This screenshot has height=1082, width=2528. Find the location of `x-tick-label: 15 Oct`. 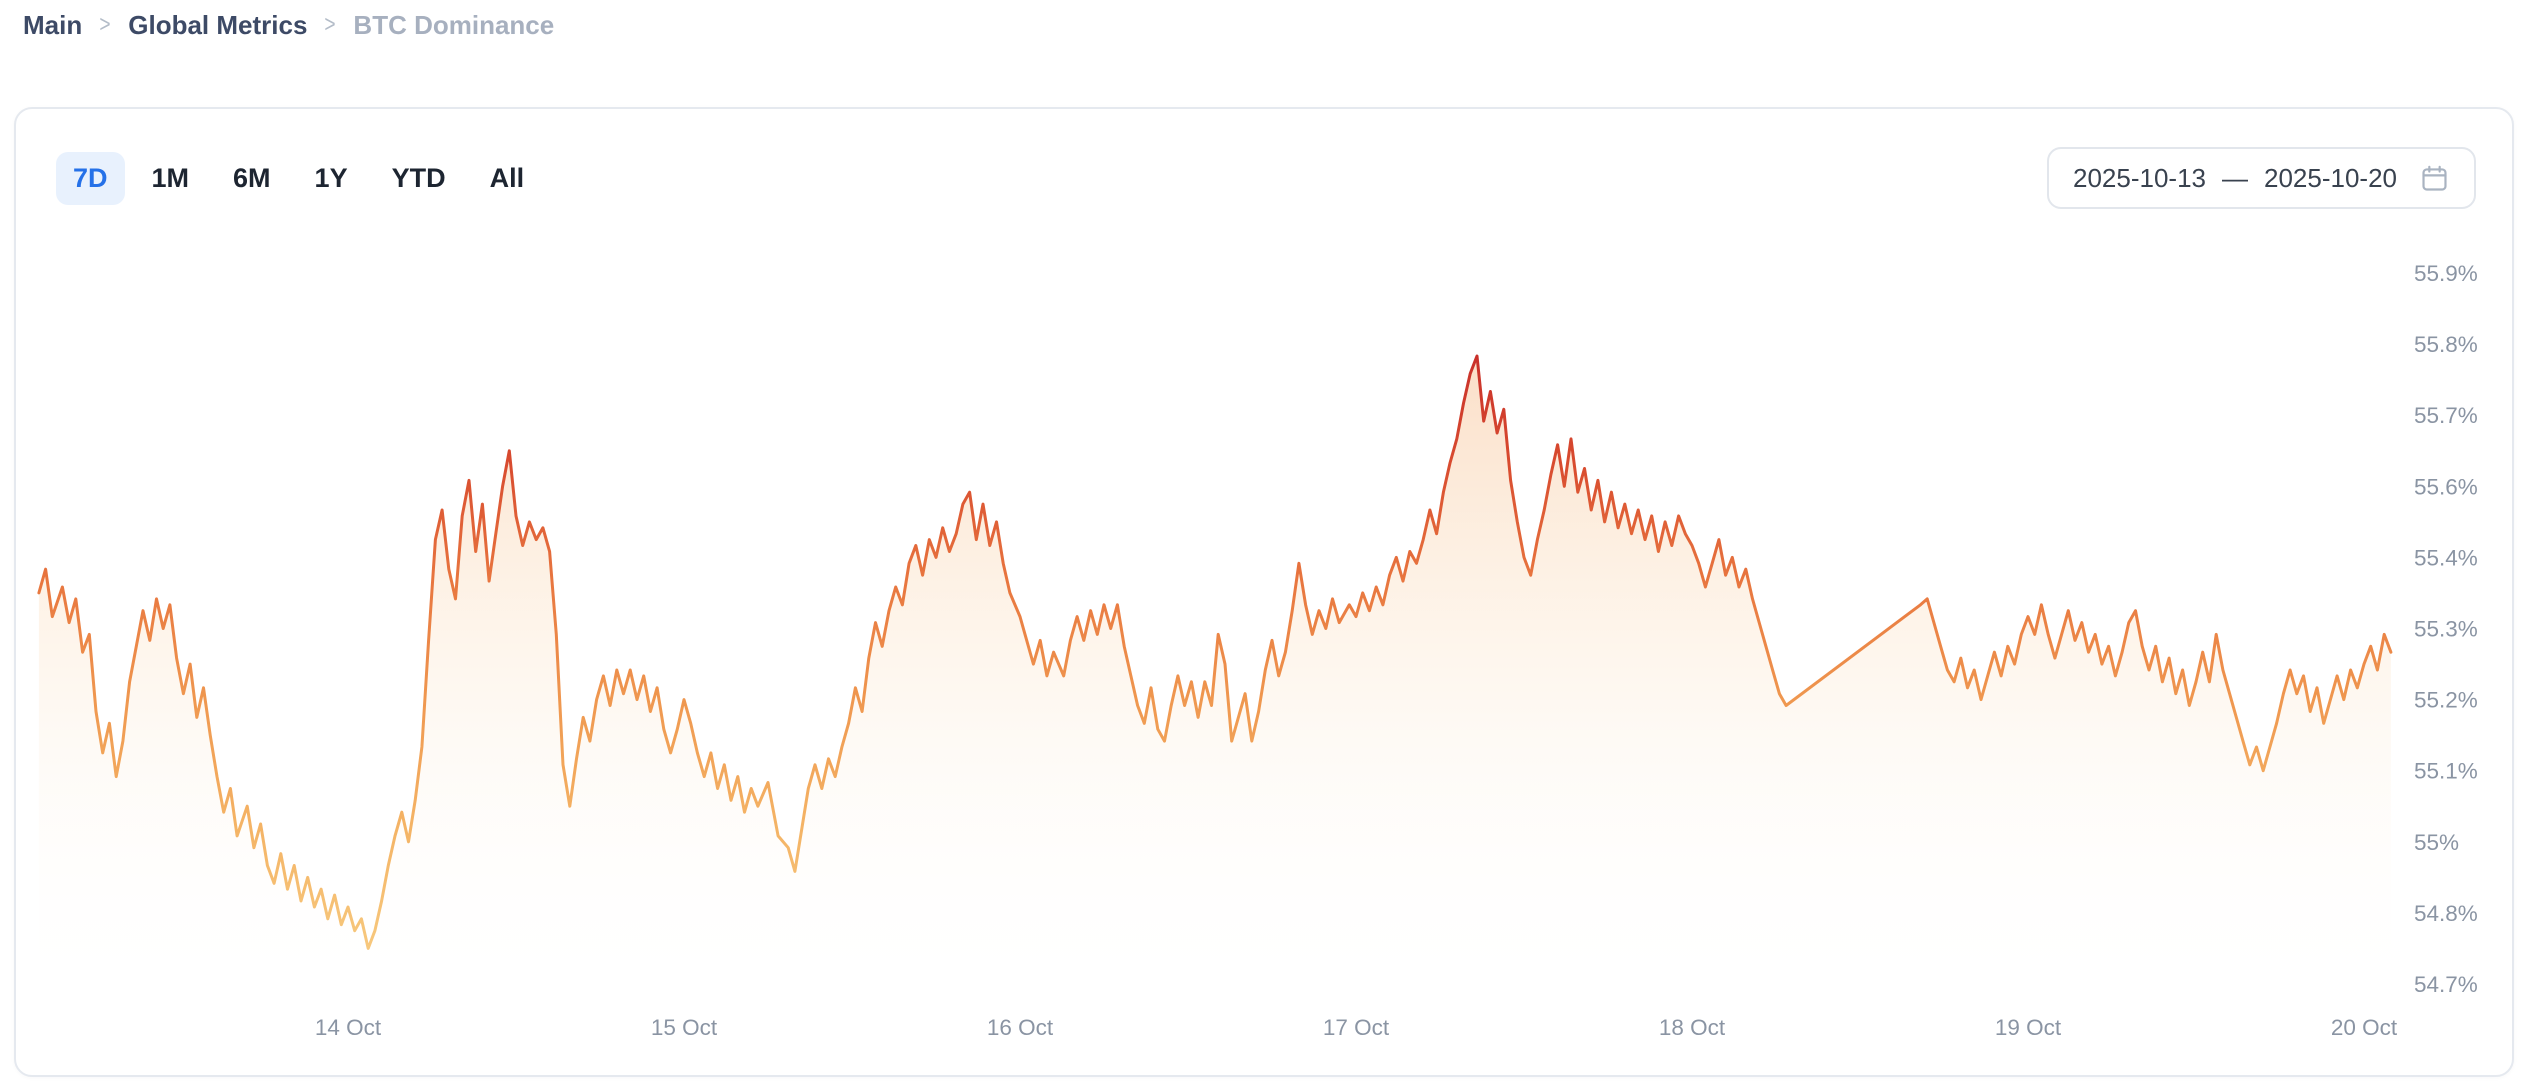

x-tick-label: 15 Oct is located at coordinates (684, 1027).